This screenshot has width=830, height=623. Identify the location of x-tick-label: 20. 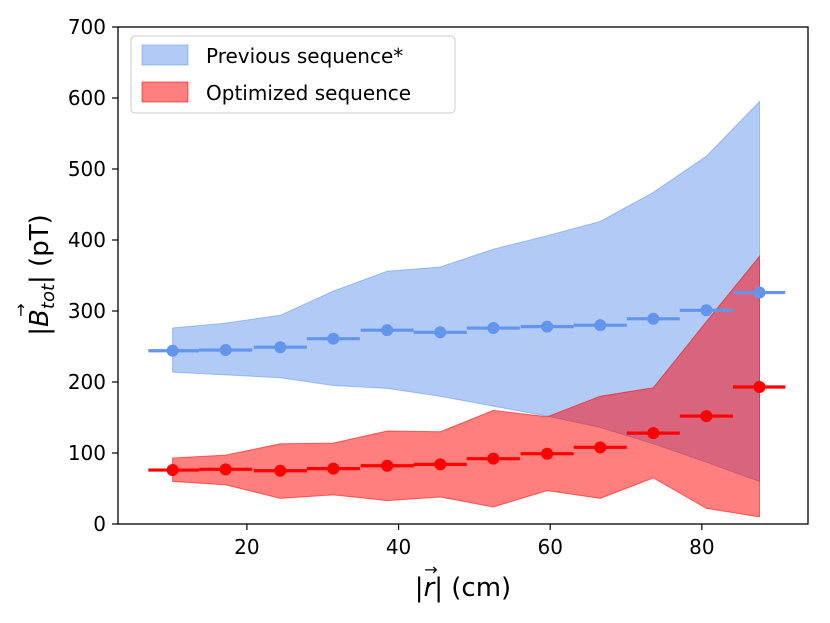
(246, 547).